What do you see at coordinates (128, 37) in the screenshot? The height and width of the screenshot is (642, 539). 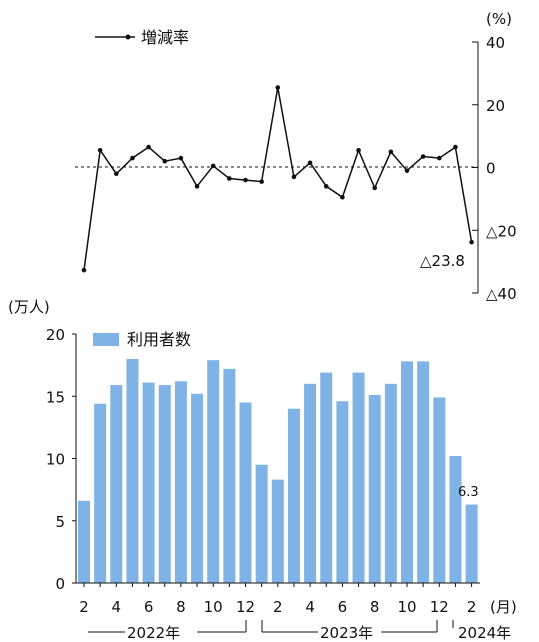 I see `line-legend-marker` at bounding box center [128, 37].